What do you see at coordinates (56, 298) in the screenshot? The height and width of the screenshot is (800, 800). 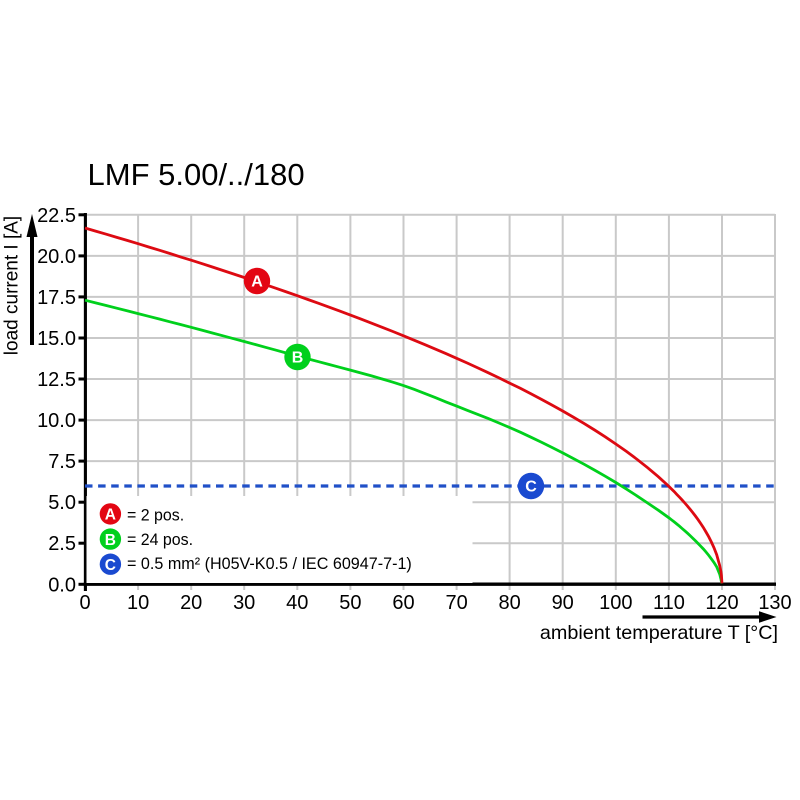 I see `svg-text: 17.5` at bounding box center [56, 298].